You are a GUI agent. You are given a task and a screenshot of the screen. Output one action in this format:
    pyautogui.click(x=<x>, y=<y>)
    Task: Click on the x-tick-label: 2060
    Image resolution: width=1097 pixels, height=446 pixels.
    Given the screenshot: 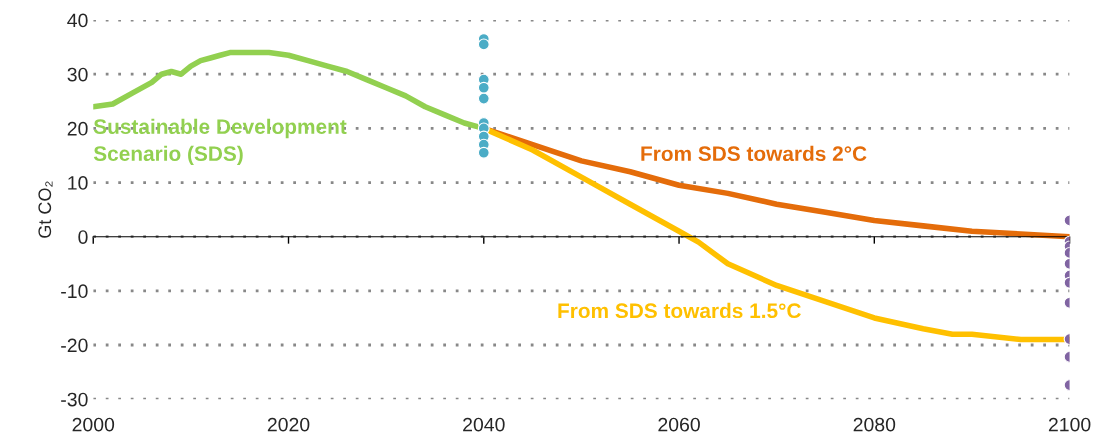 What is the action you would take?
    pyautogui.click(x=679, y=424)
    